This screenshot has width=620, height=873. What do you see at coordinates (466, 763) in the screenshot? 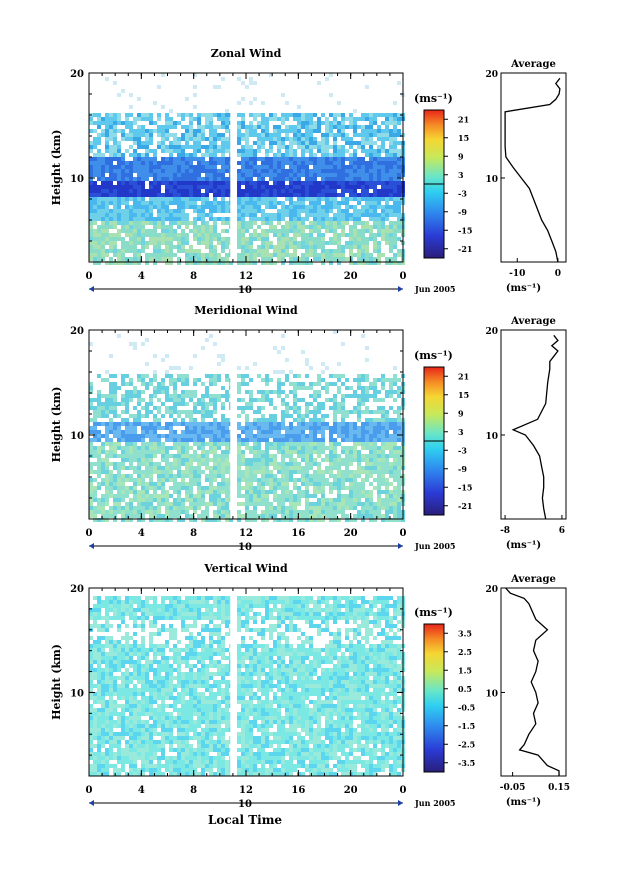
I see `colorbar-tick-label: -3.5` at bounding box center [466, 763].